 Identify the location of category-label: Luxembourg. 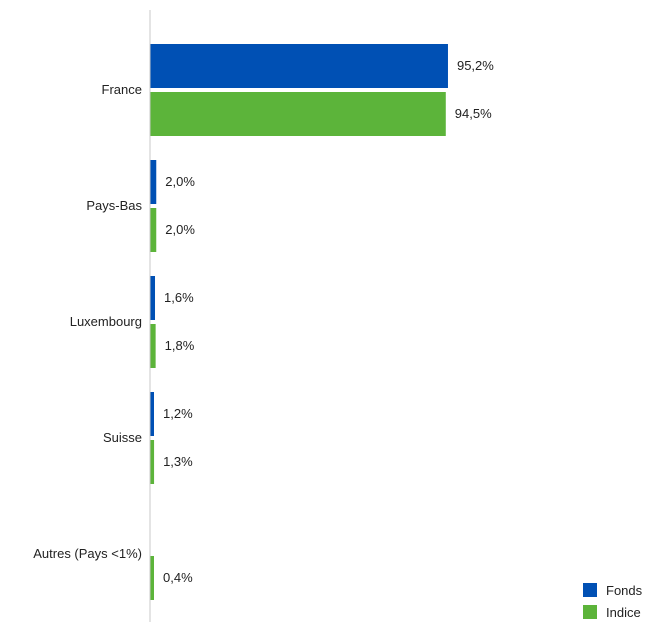
(106, 321).